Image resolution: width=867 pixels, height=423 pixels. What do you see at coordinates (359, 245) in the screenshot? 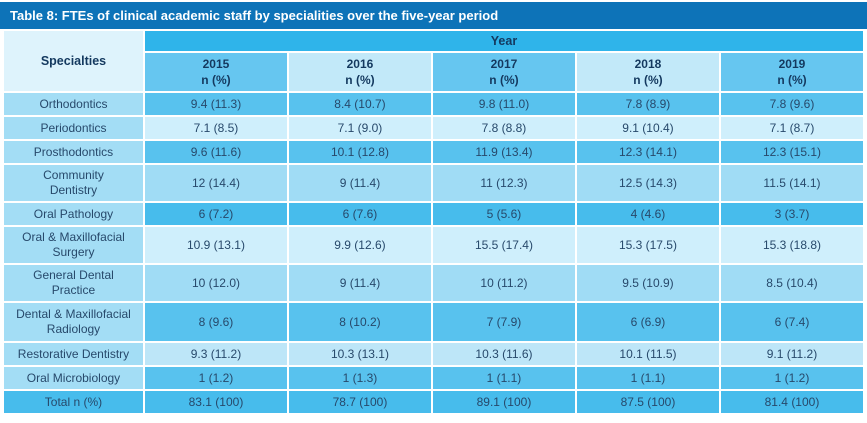
I see `value-cell: 9.9 (12.6)` at bounding box center [359, 245].